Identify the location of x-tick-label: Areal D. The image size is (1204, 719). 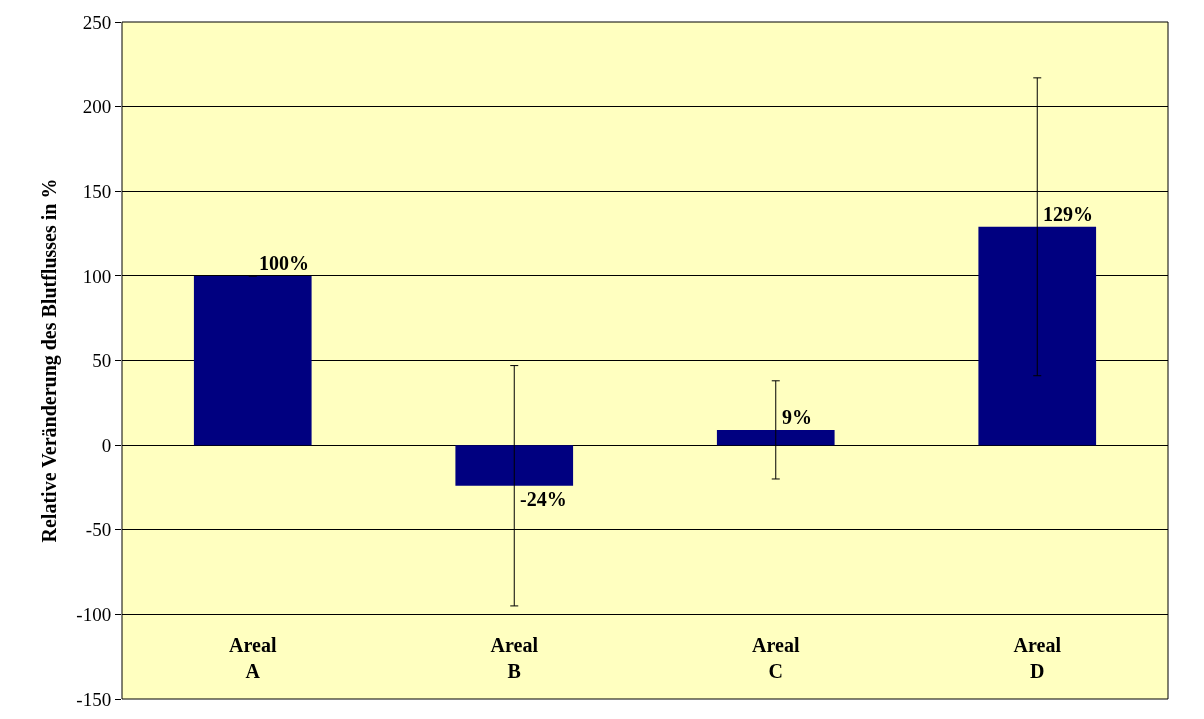
(1037, 658).